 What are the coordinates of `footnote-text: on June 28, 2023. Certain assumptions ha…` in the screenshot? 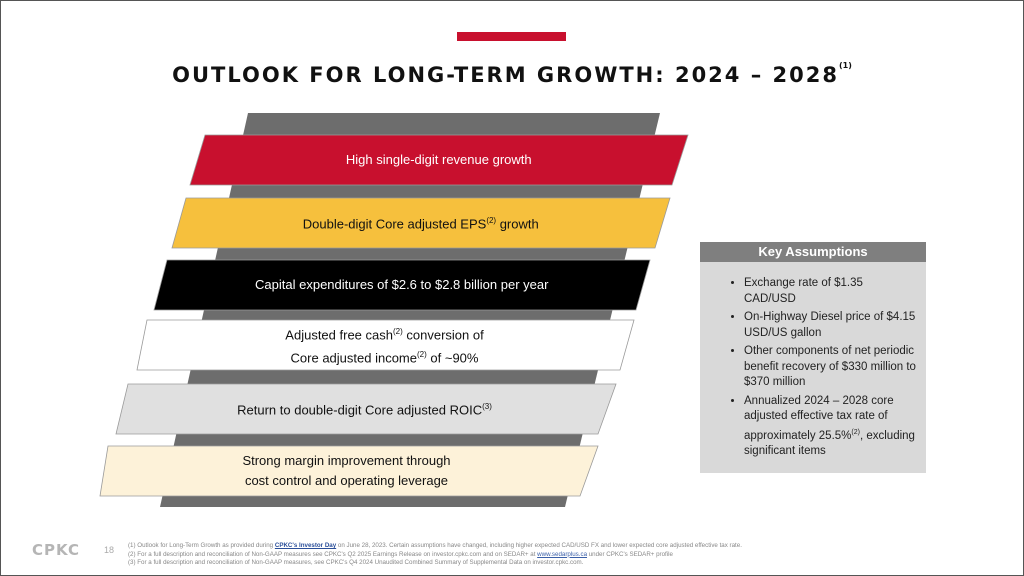 It's located at (539, 545).